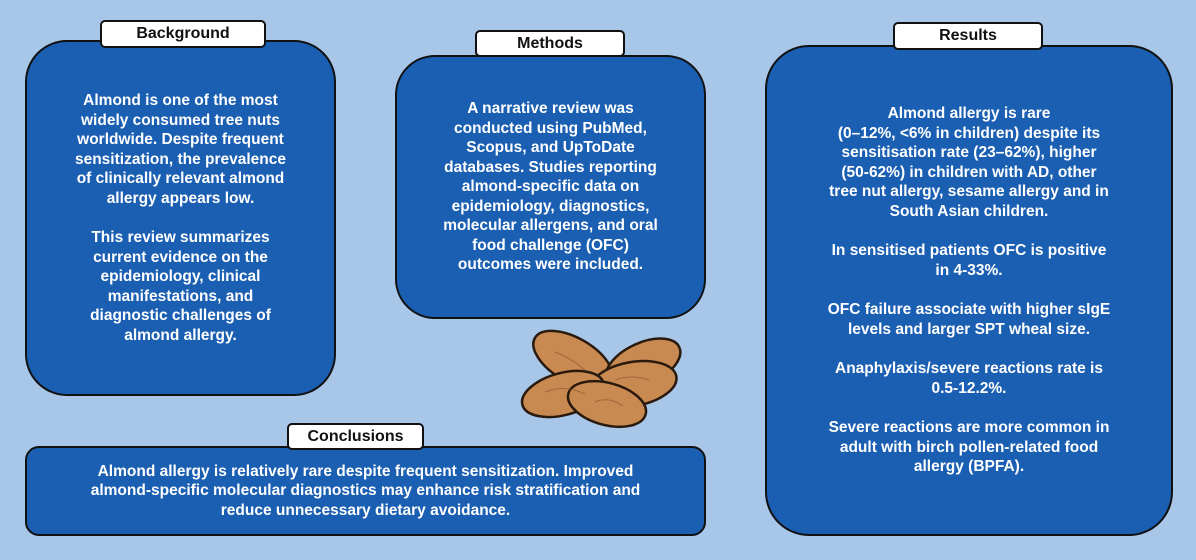  Describe the element at coordinates (969, 251) in the screenshot. I see `text-line: In sensitised patients OFC is positive` at that location.